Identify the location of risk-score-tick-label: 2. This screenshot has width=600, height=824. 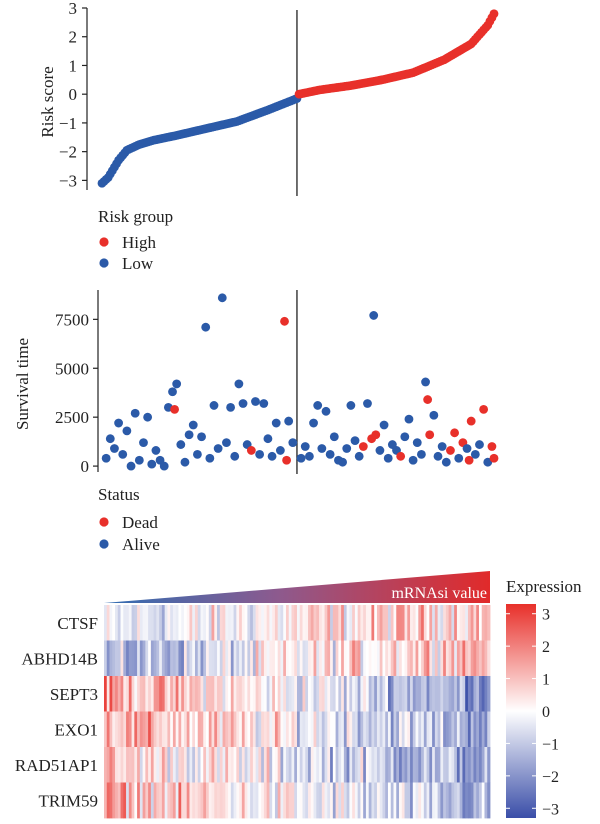
(73, 37).